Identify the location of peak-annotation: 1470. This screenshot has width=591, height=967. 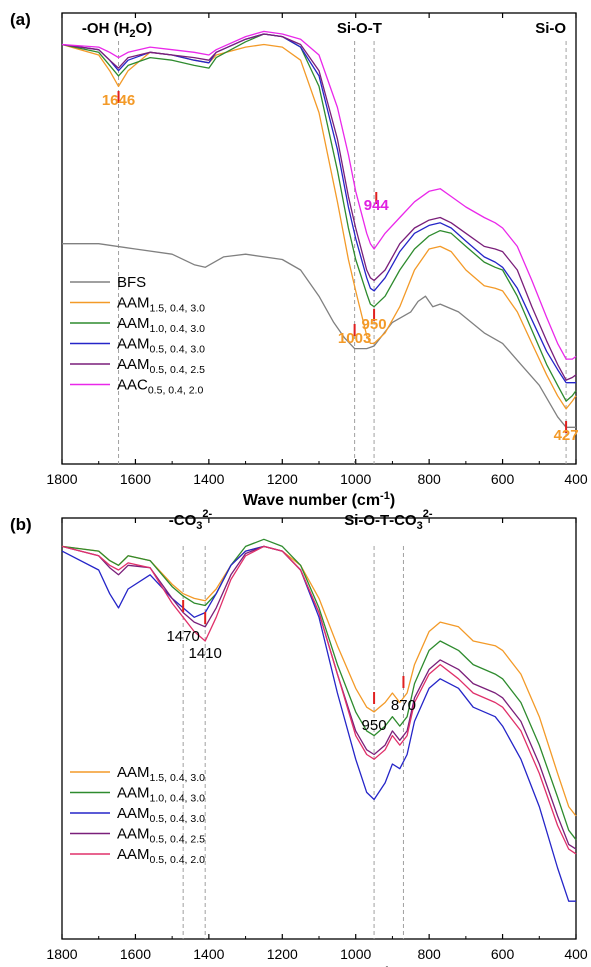
(182, 636).